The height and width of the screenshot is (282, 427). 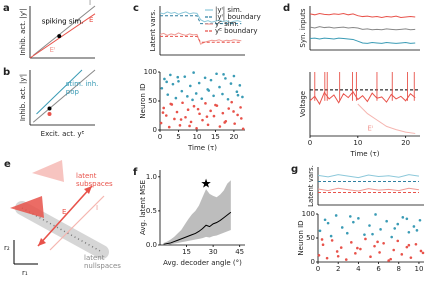 What do you see at coordinates (59, 36) in the screenshot?
I see `point` at bounding box center [59, 36].